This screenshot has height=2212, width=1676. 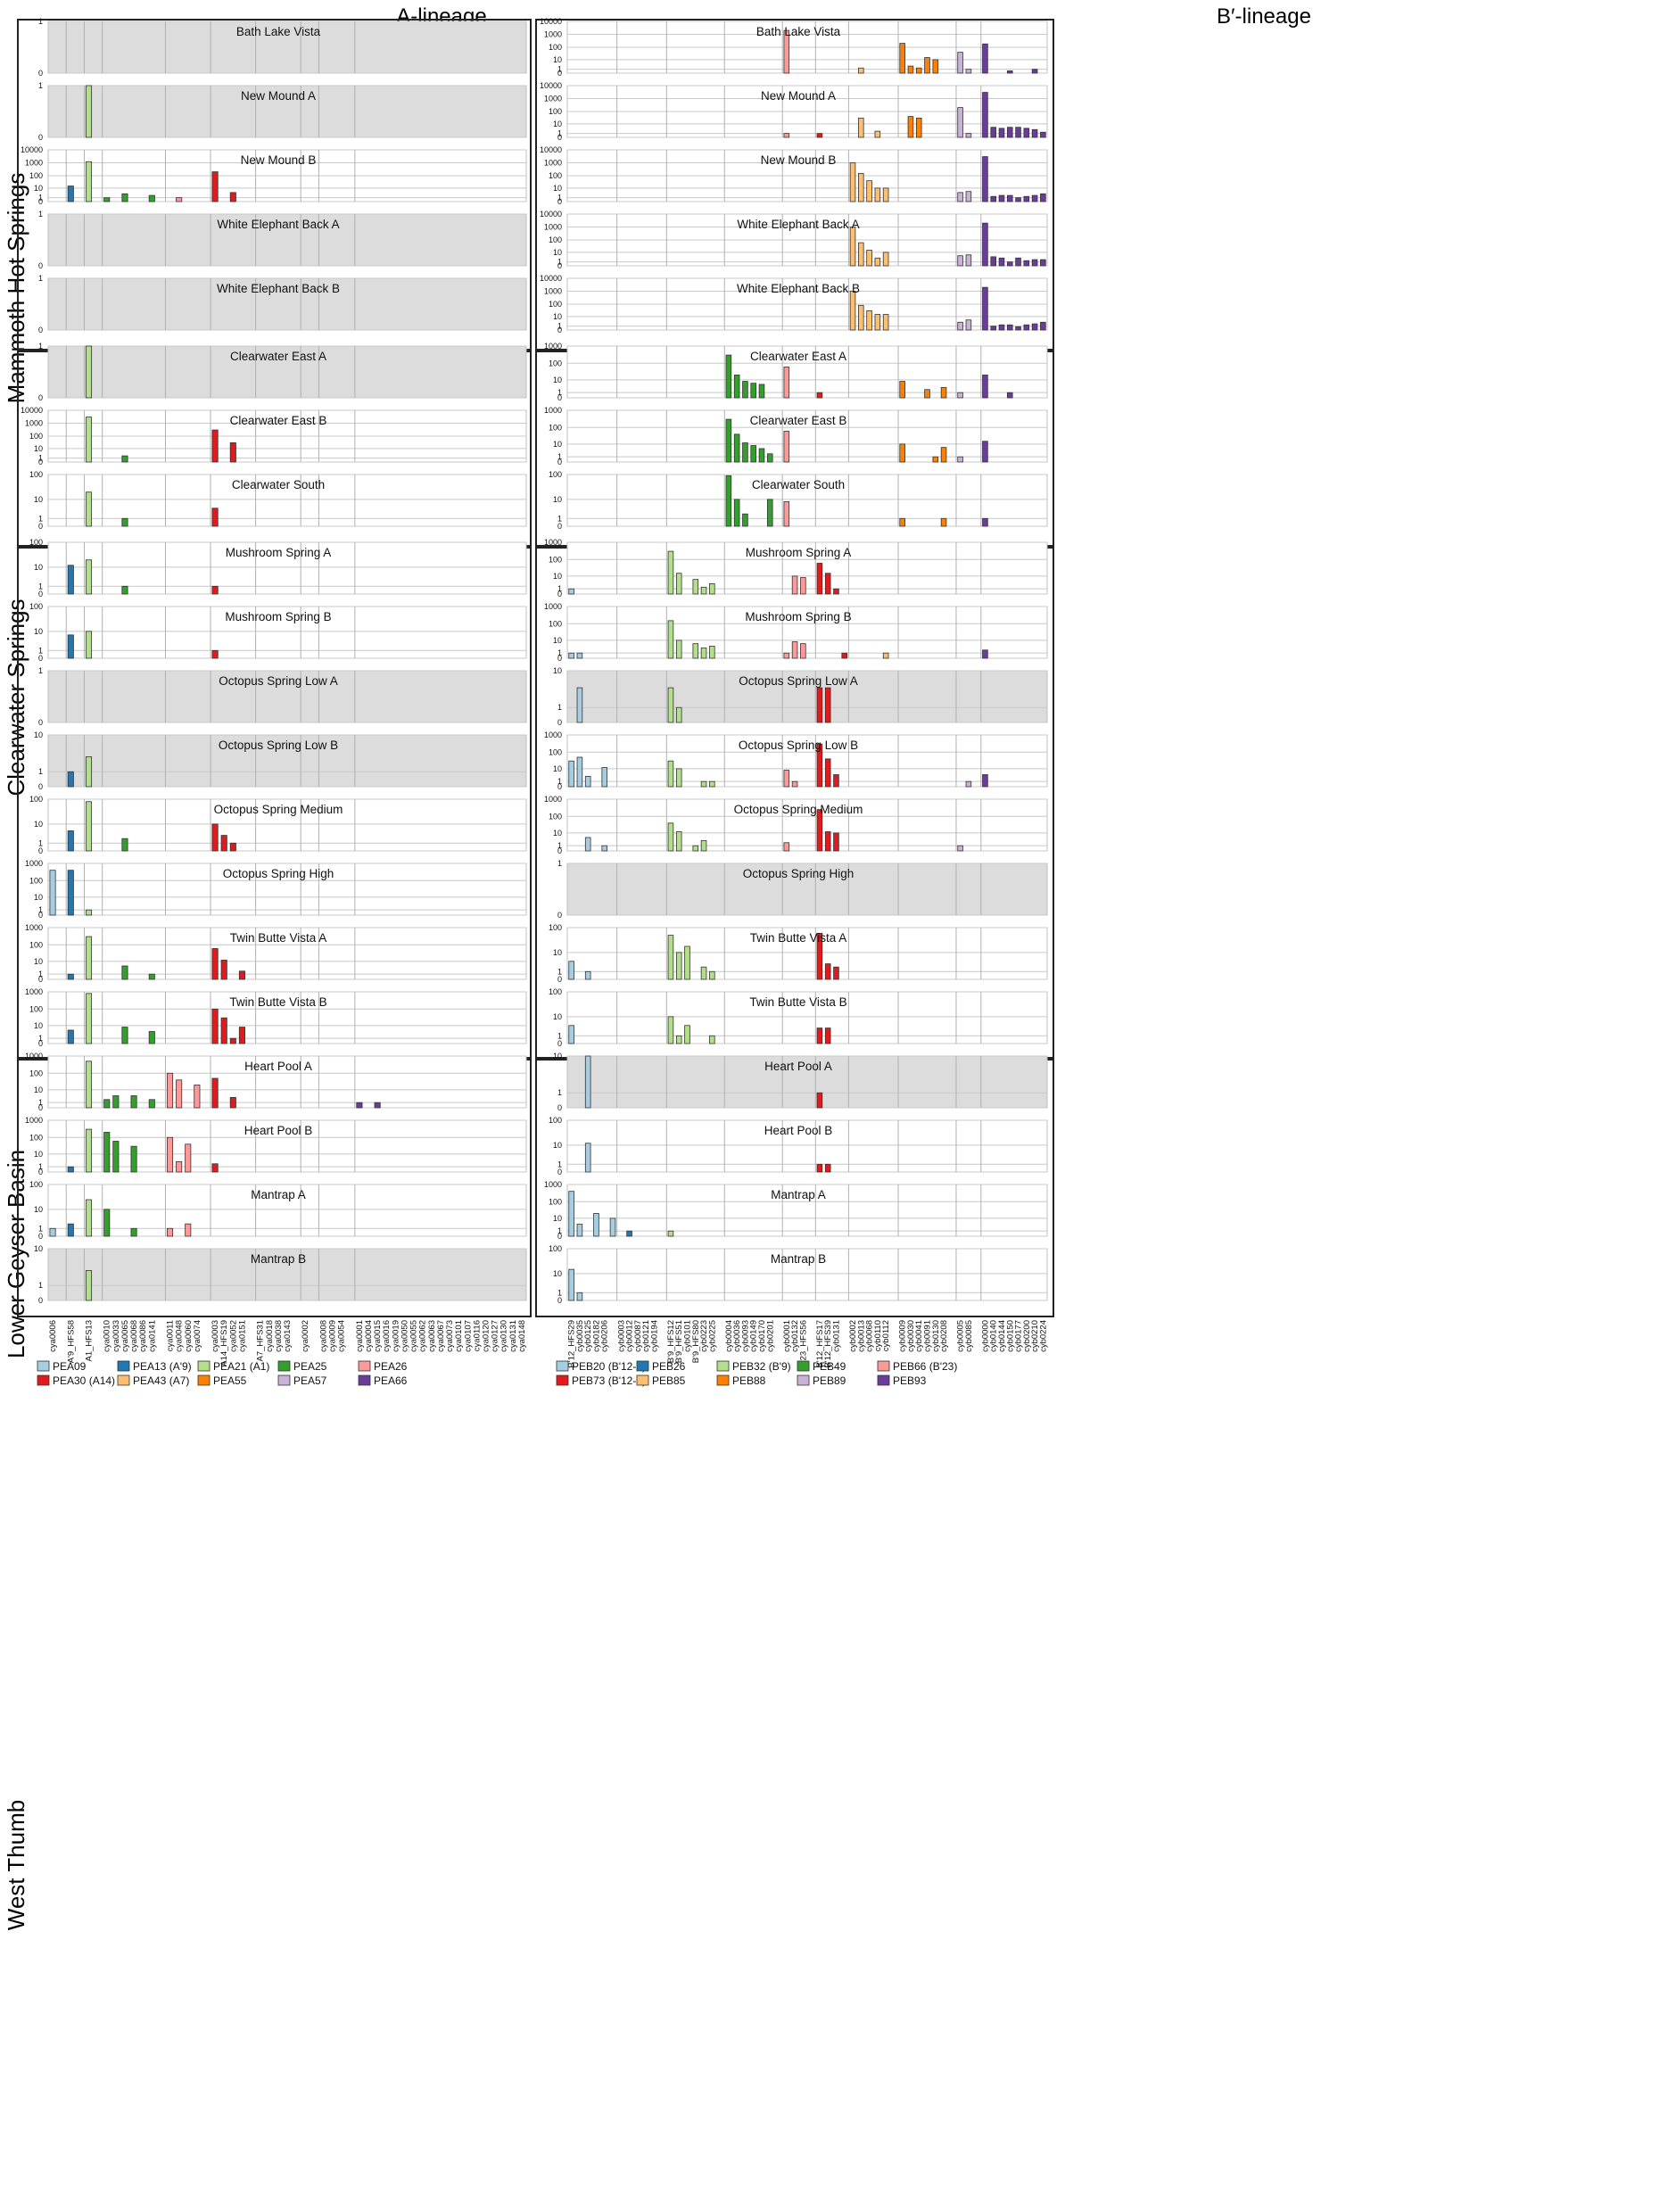 What do you see at coordinates (32, 150) in the screenshot?
I see `y-tick-label: 10000` at bounding box center [32, 150].